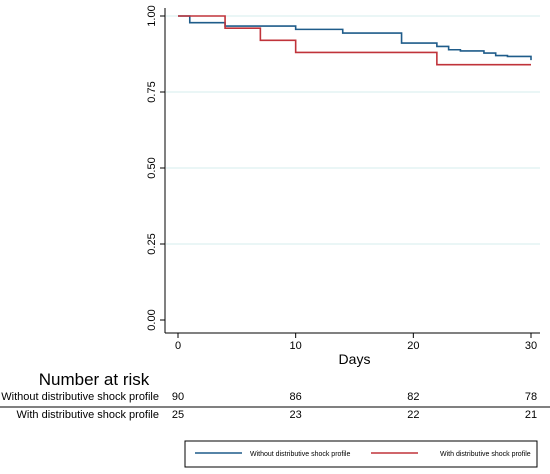  Describe the element at coordinates (152, 91) in the screenshot. I see `y-tick-label: 0.75` at that location.